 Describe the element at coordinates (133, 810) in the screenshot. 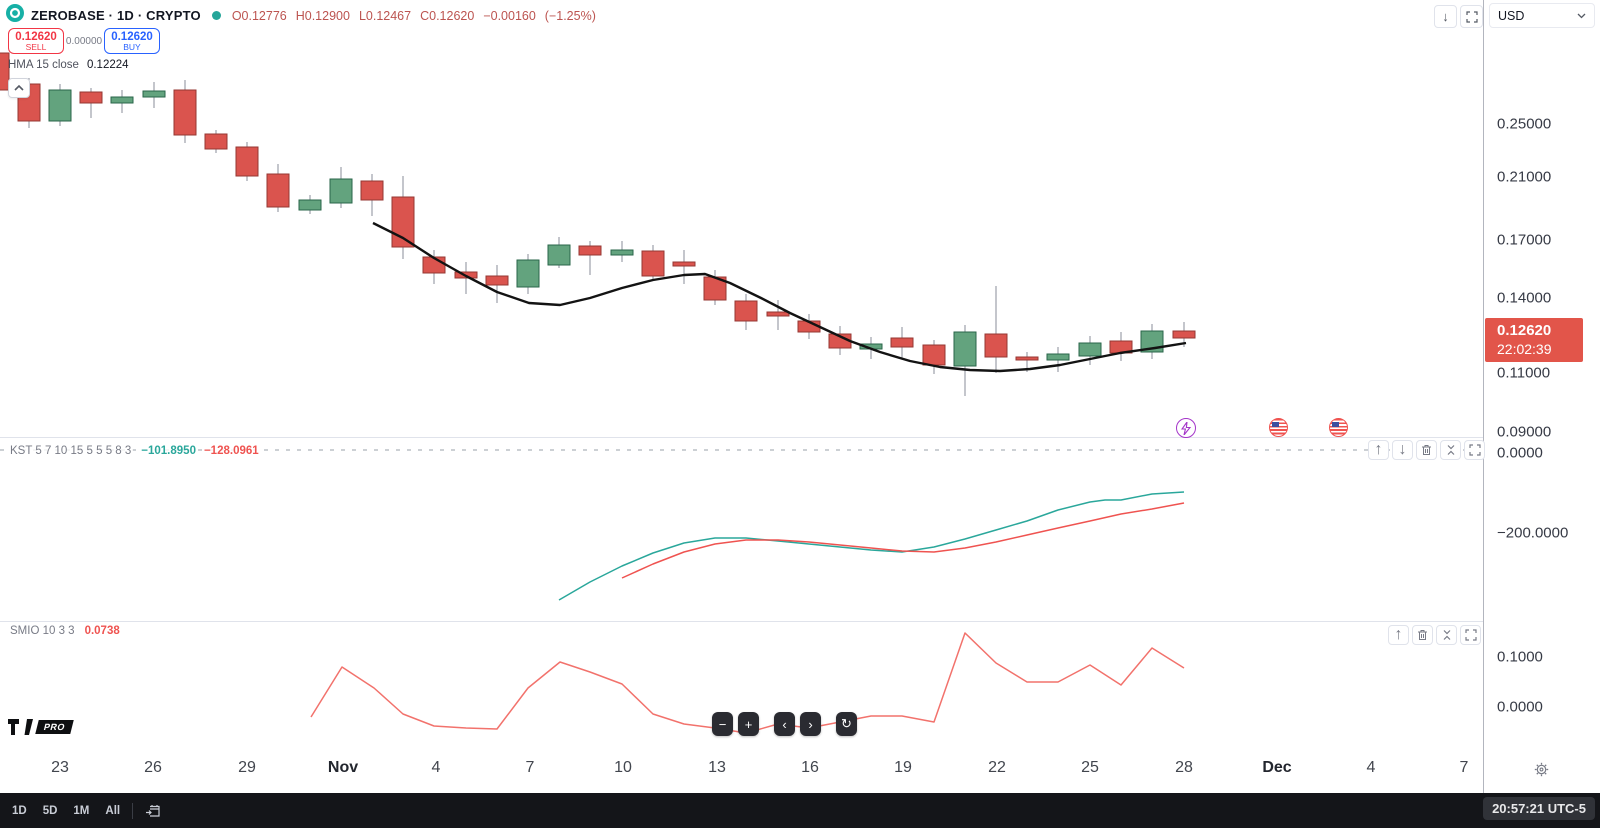

I see `toolbar-divider` at that location.